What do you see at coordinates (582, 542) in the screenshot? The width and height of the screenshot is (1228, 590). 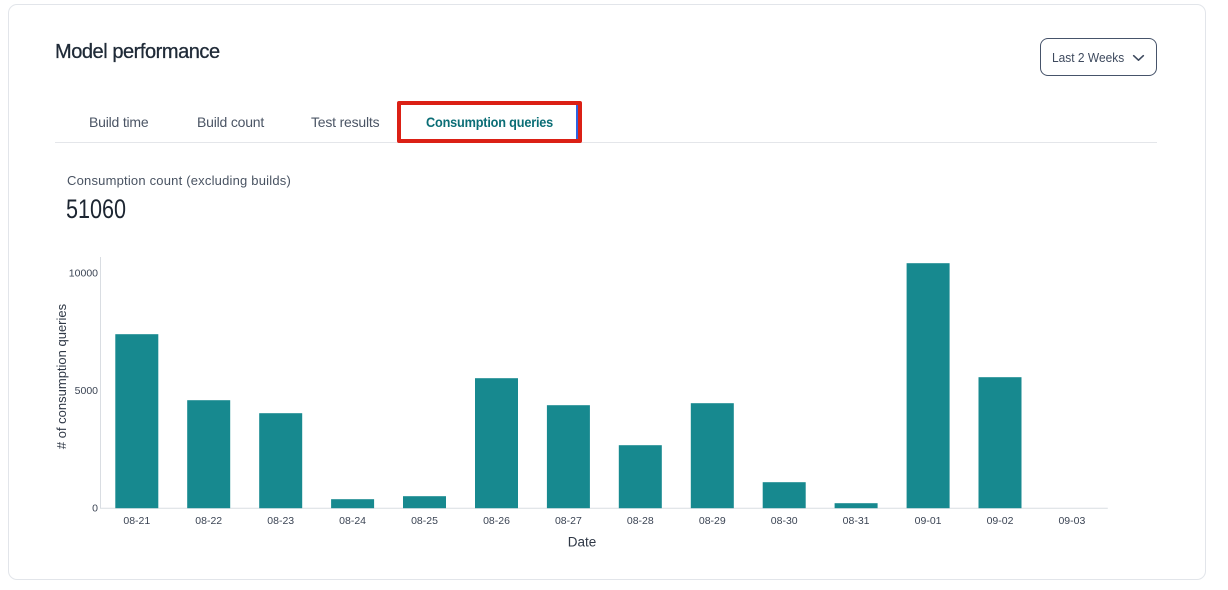 I see `svg-text: Date` at bounding box center [582, 542].